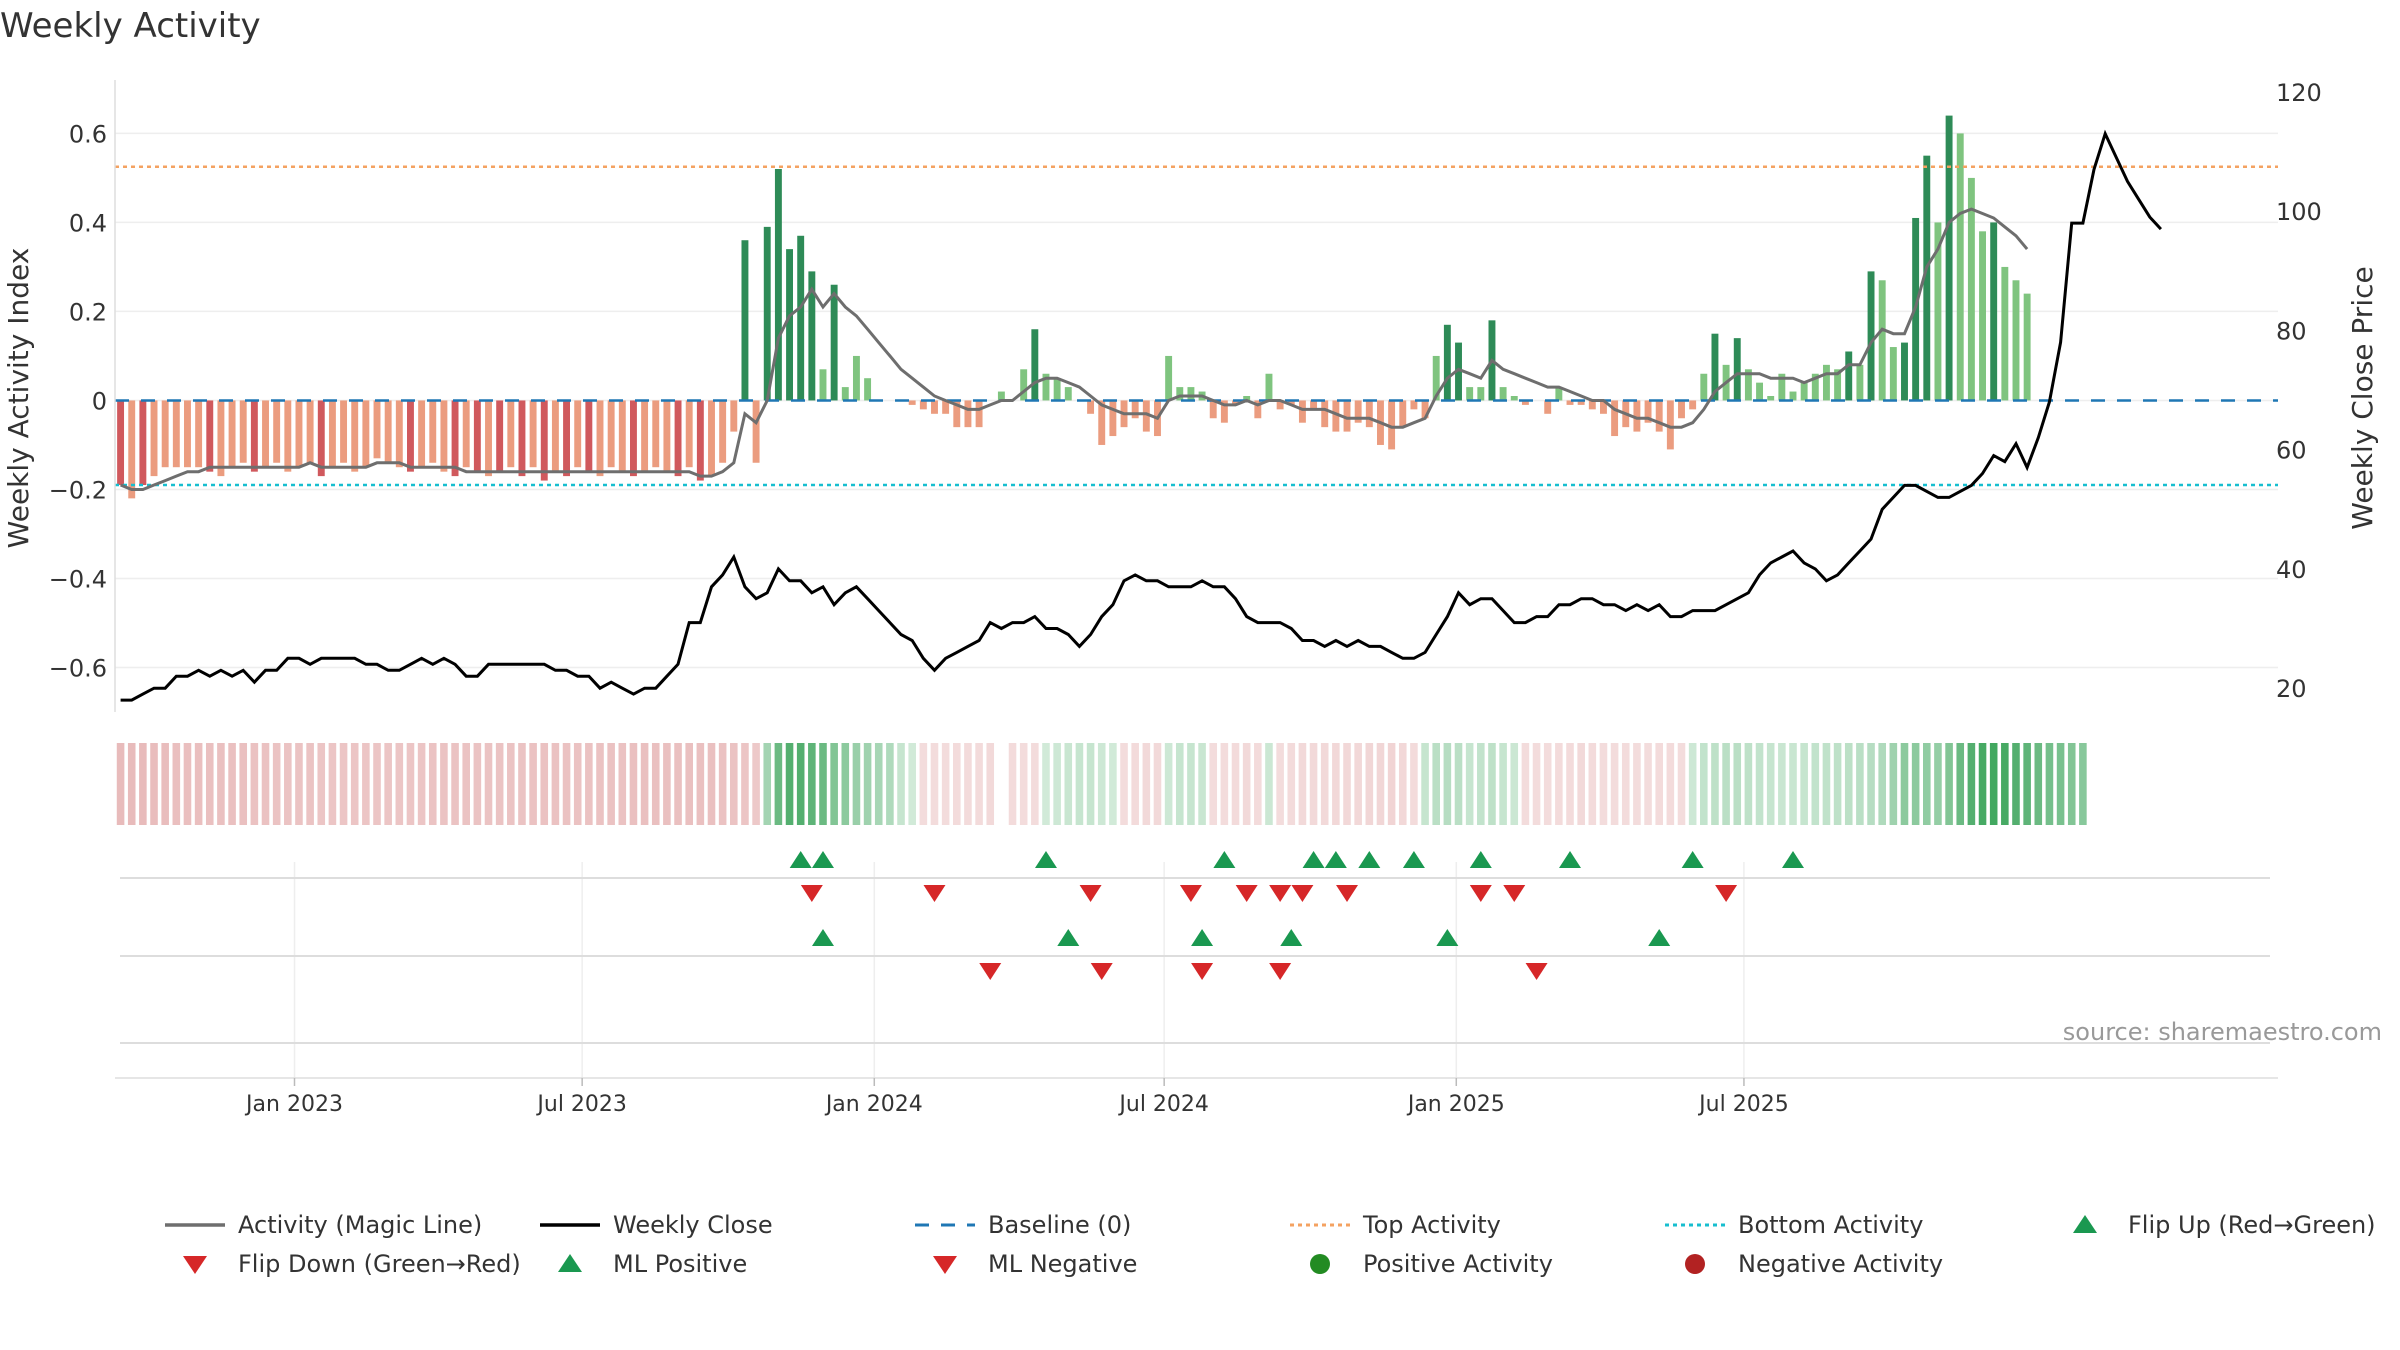 This screenshot has width=2400, height=1350. What do you see at coordinates (379, 1264) in the screenshot?
I see `legend-label: Flip Down (Green→Red)` at bounding box center [379, 1264].